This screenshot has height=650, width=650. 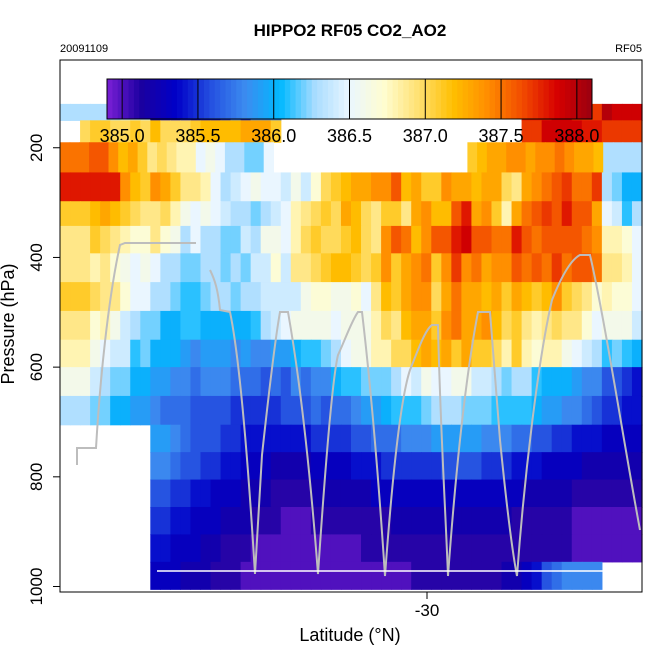 What do you see at coordinates (576, 136) in the screenshot?
I see `colorbar-tick-label: 388.0` at bounding box center [576, 136].